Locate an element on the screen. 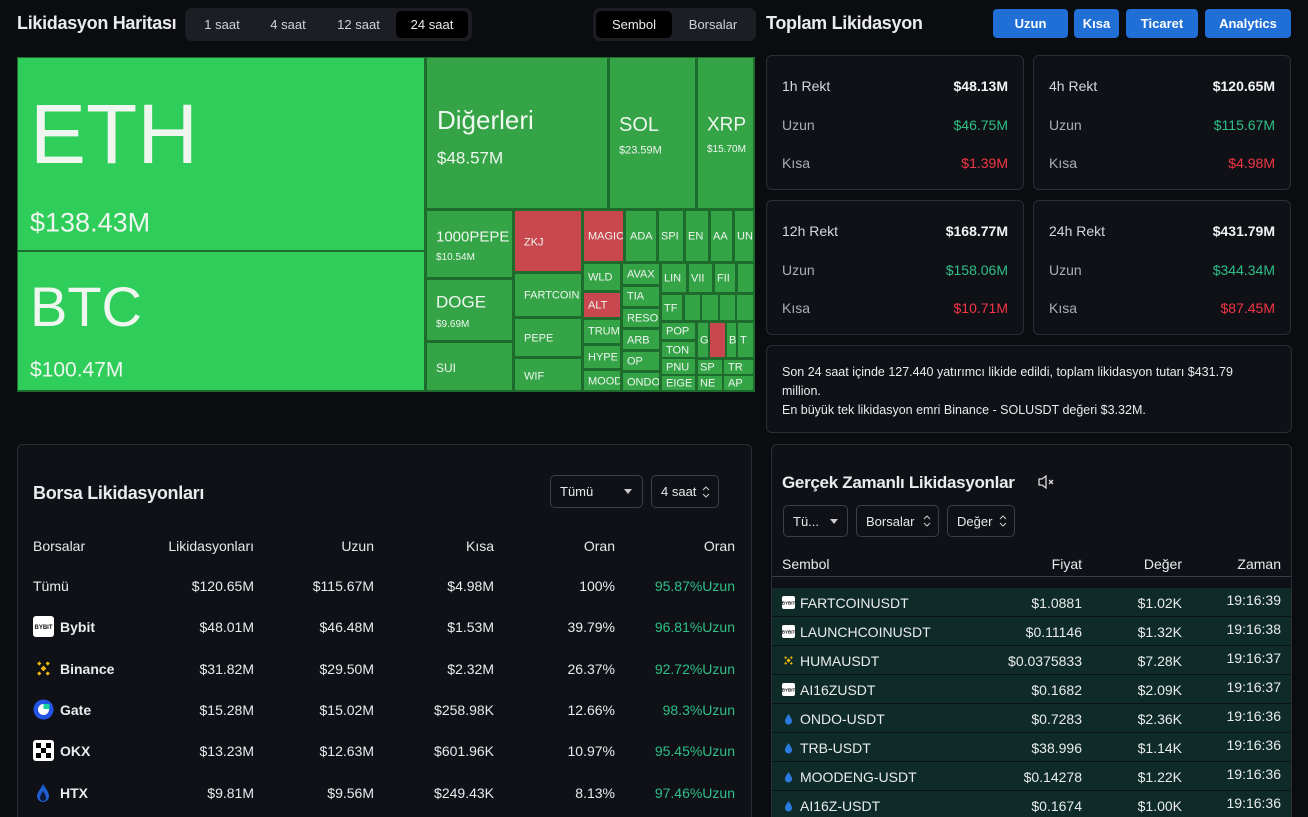 This screenshot has width=1308, height=817. treemap-tile: ONDO is located at coordinates (641, 381).